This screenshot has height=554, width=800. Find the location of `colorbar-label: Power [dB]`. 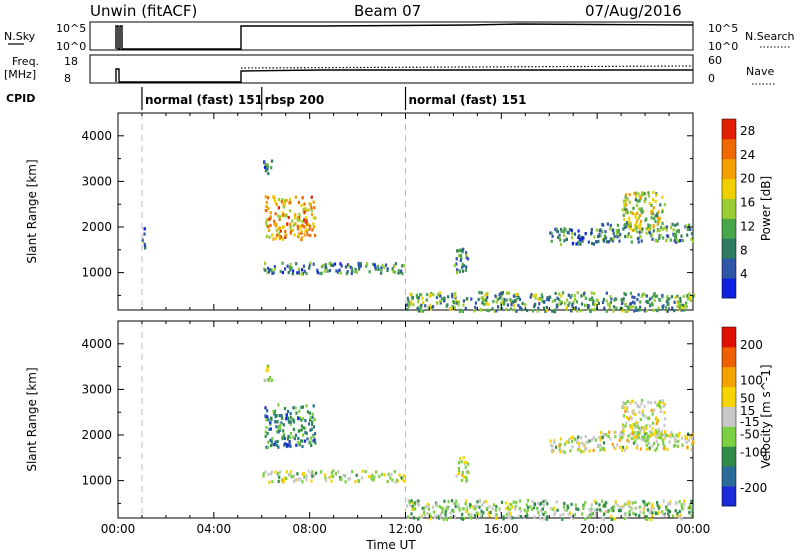

colorbar-label: Power [dB] is located at coordinates (766, 208).